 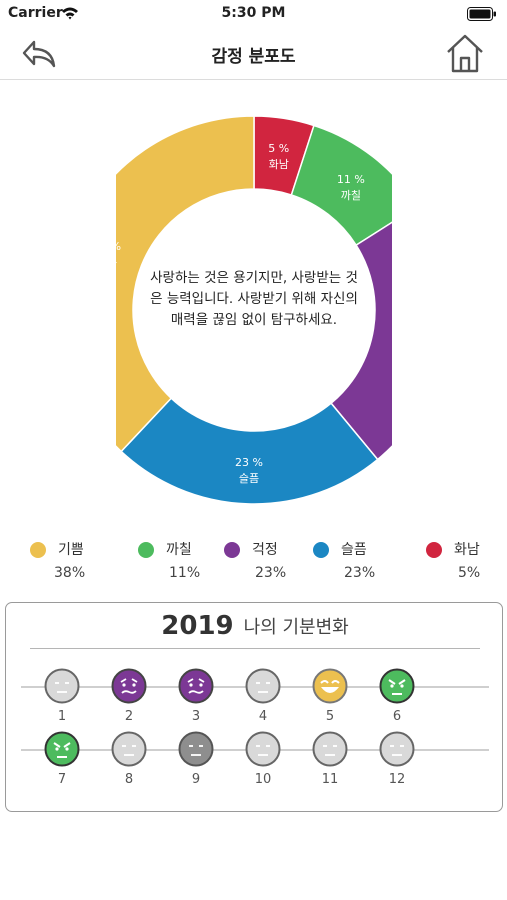 I want to click on segment-value-label: 38 %, so click(x=118, y=246).